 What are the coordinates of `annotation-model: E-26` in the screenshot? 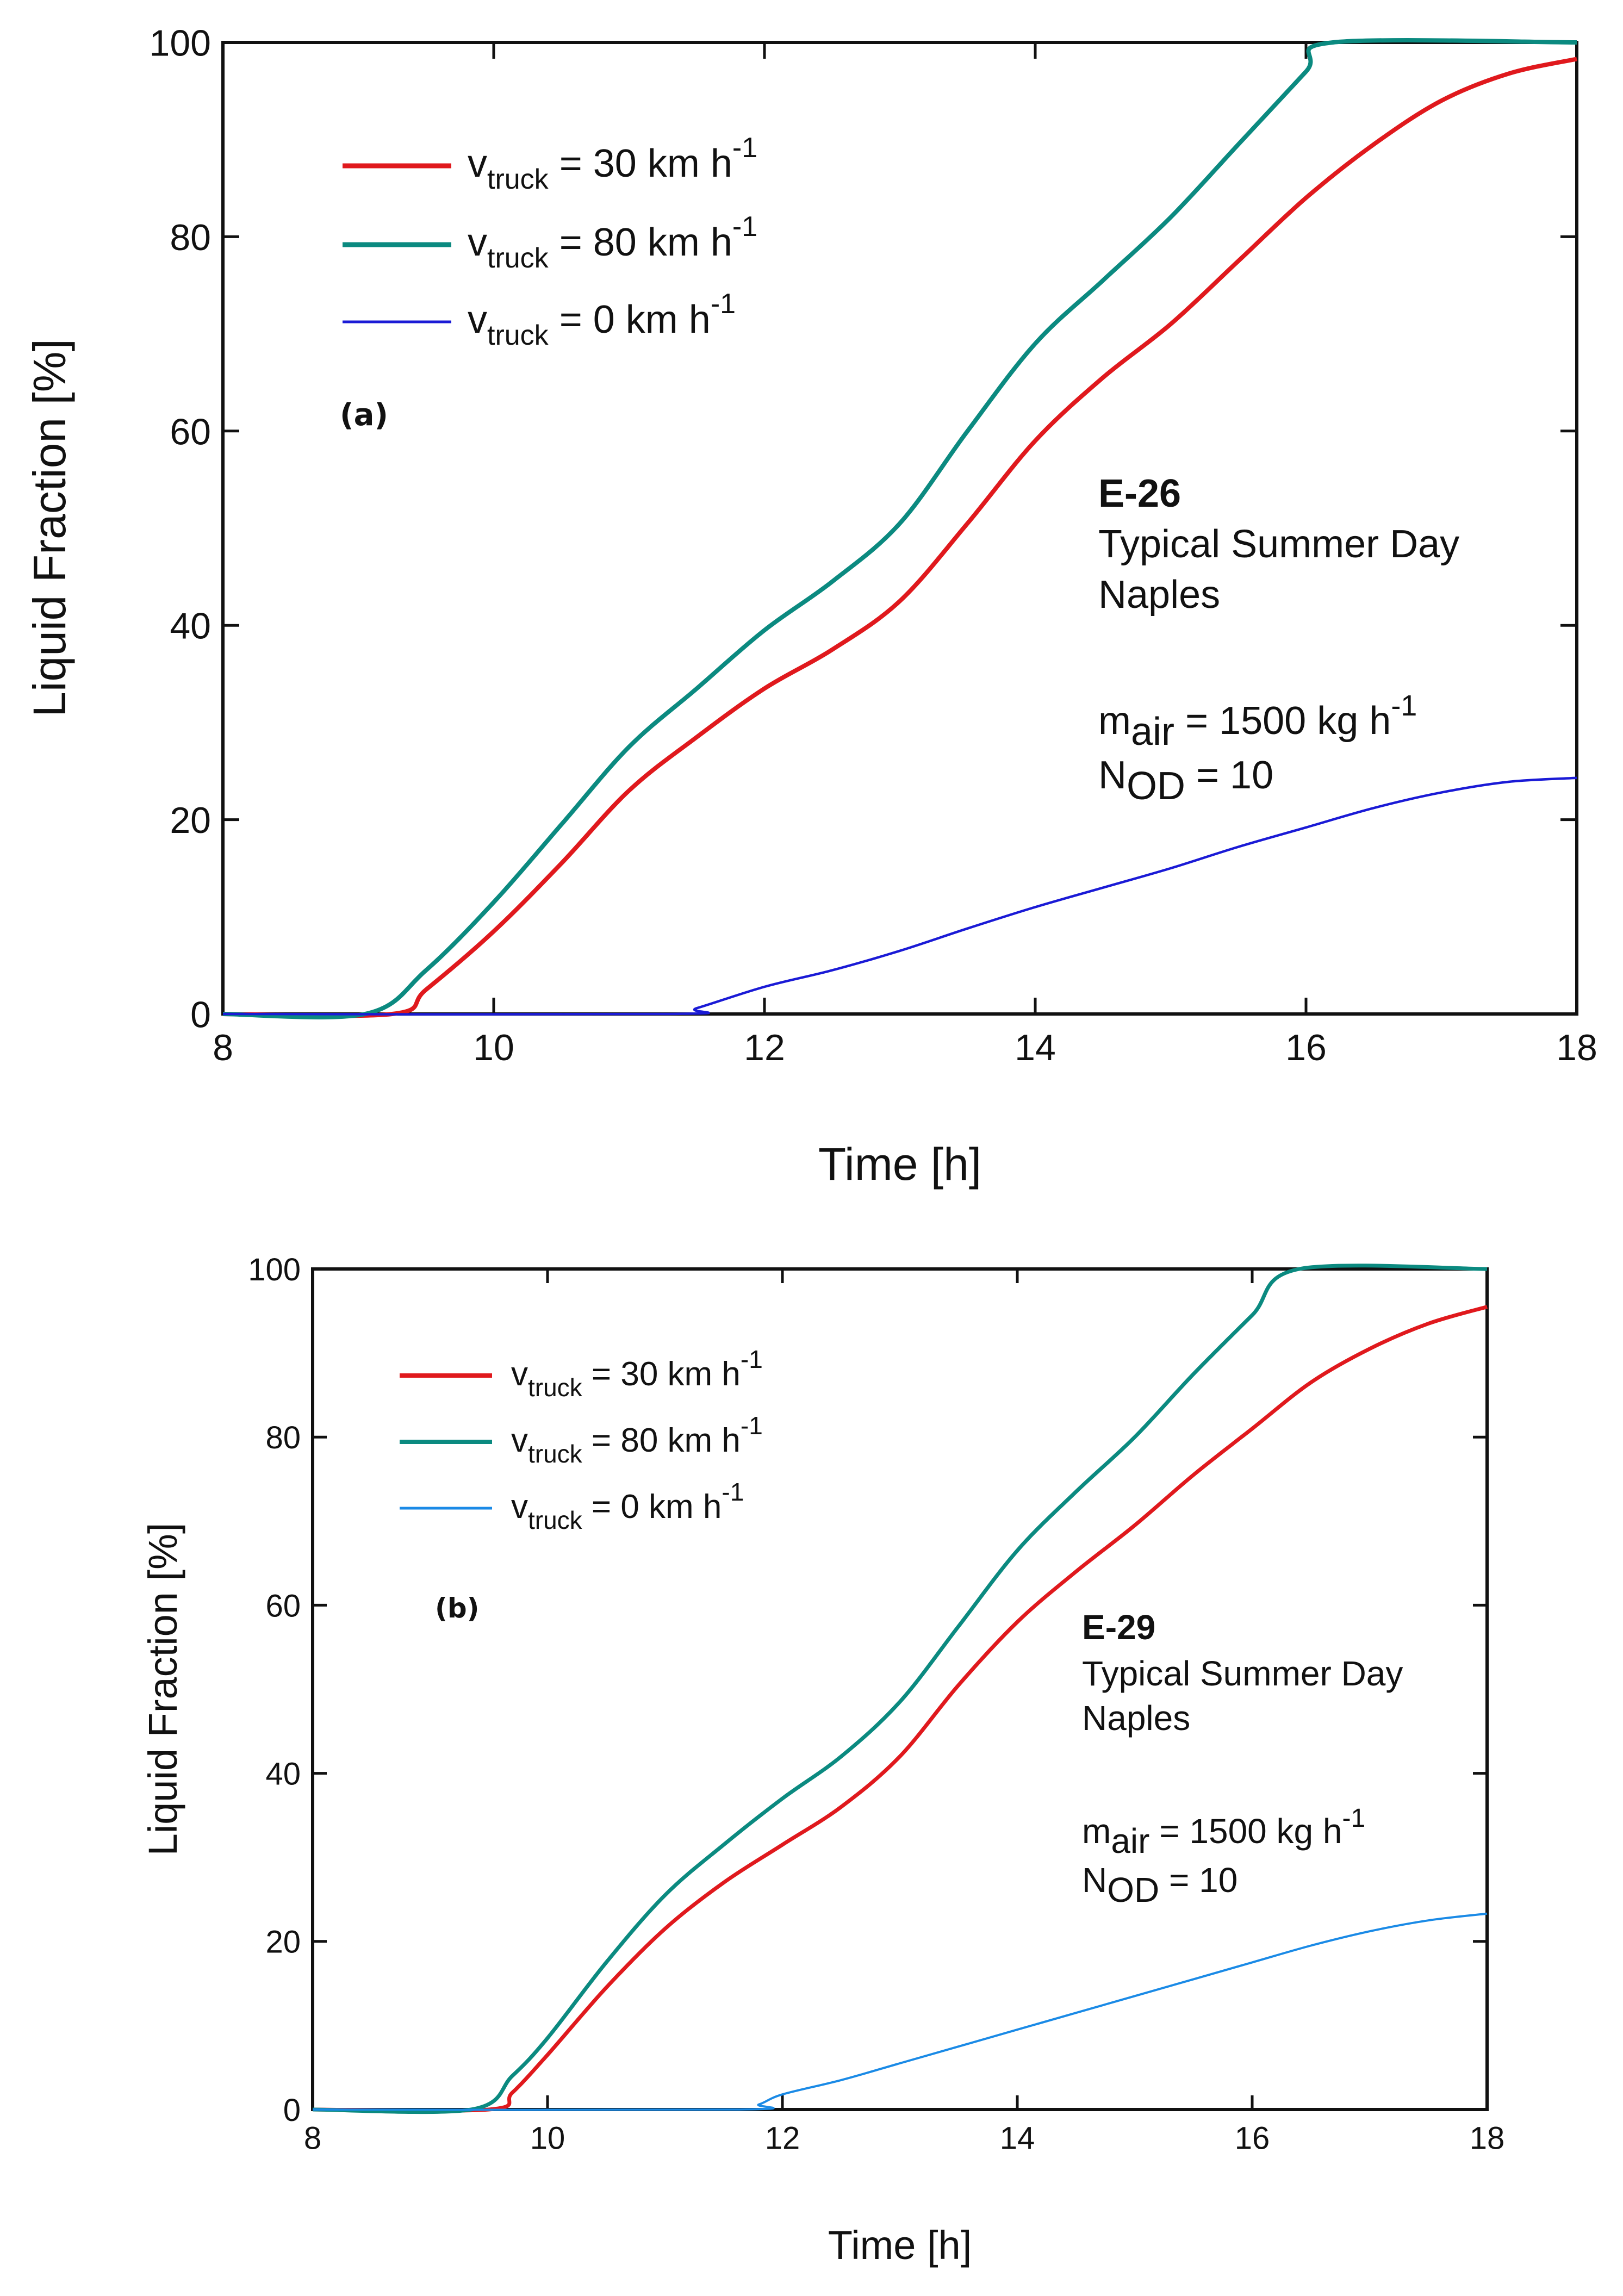 It's located at (1139, 493).